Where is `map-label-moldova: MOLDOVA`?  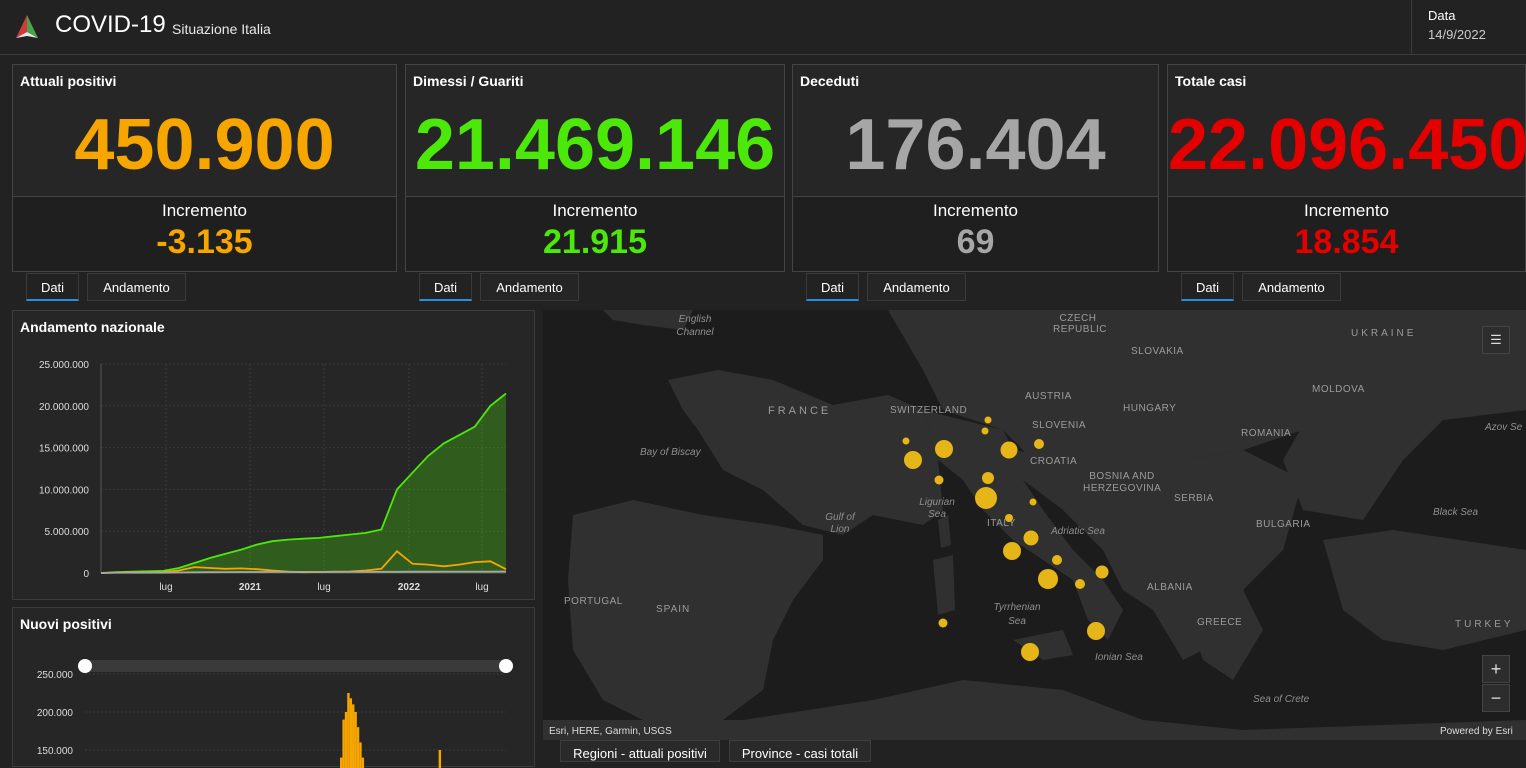
map-label-moldova: MOLDOVA is located at coordinates (1338, 389).